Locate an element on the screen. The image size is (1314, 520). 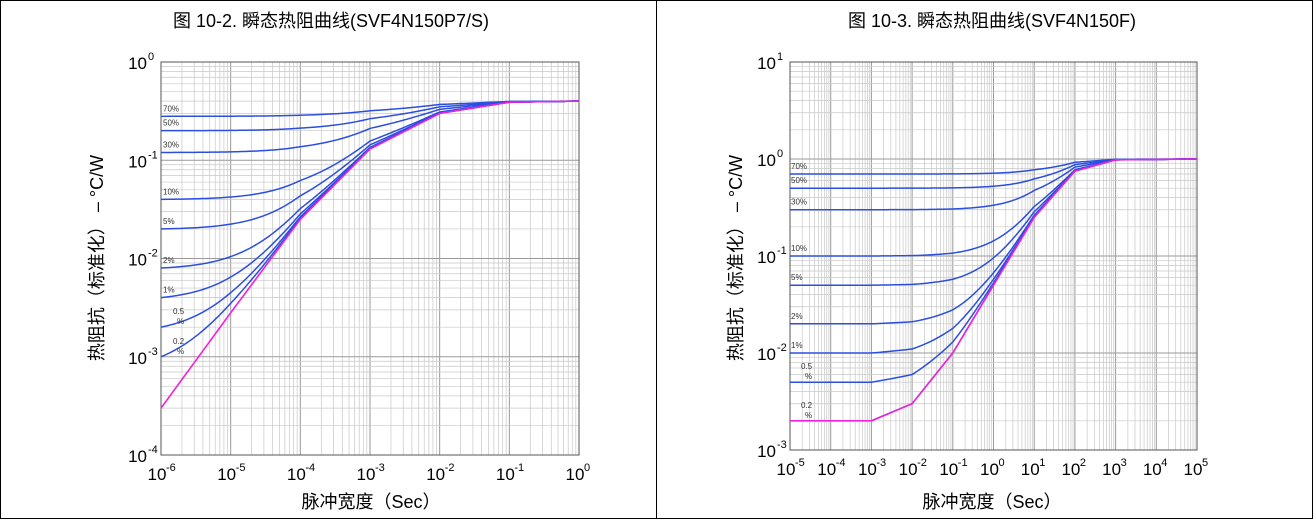
x-tick-exponent: 3 is located at coordinates (1124, 463).